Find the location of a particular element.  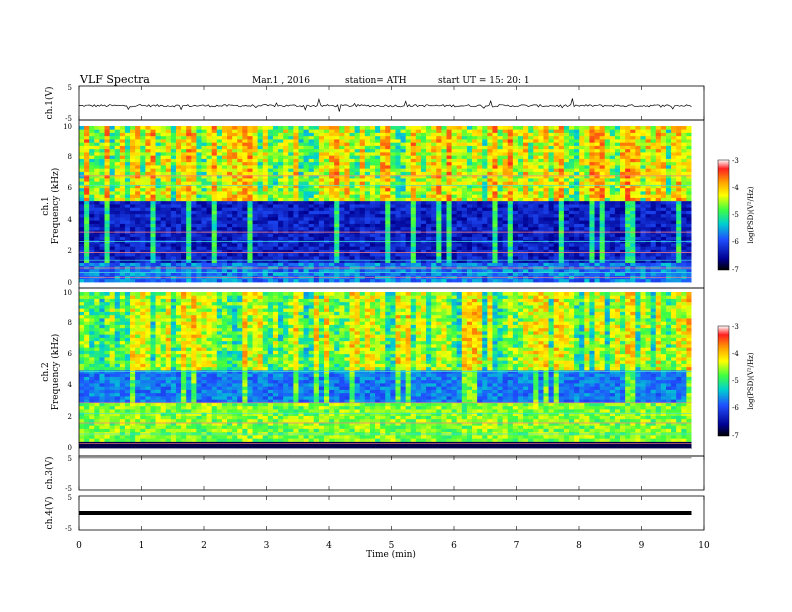

ch1-ytick-bottom: -5 is located at coordinates (68, 119).